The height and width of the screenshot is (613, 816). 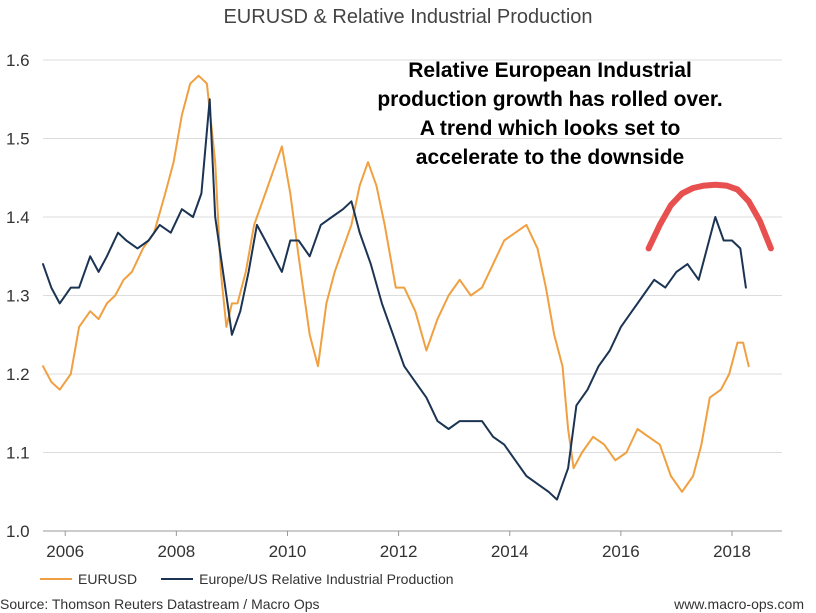 I want to click on y-tick-label: 1.3, so click(x=18, y=296).